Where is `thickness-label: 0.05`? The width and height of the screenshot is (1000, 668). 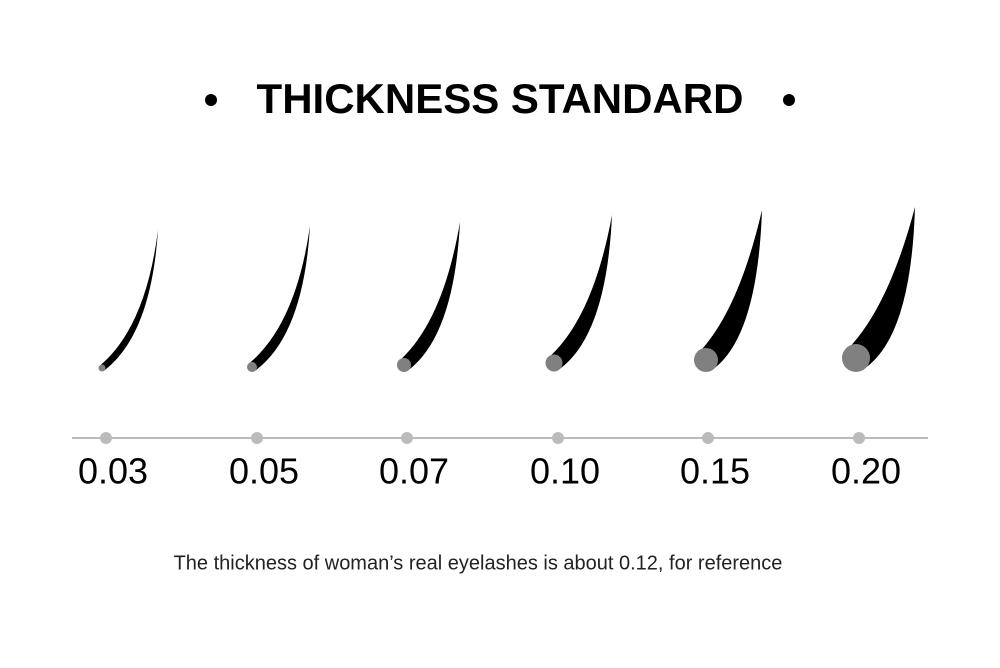 thickness-label: 0.05 is located at coordinates (264, 471).